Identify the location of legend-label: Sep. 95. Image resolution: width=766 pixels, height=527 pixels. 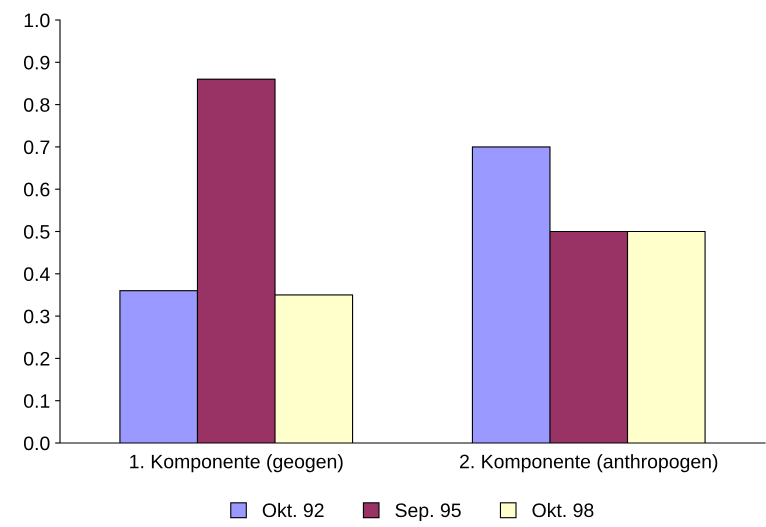
(428, 512).